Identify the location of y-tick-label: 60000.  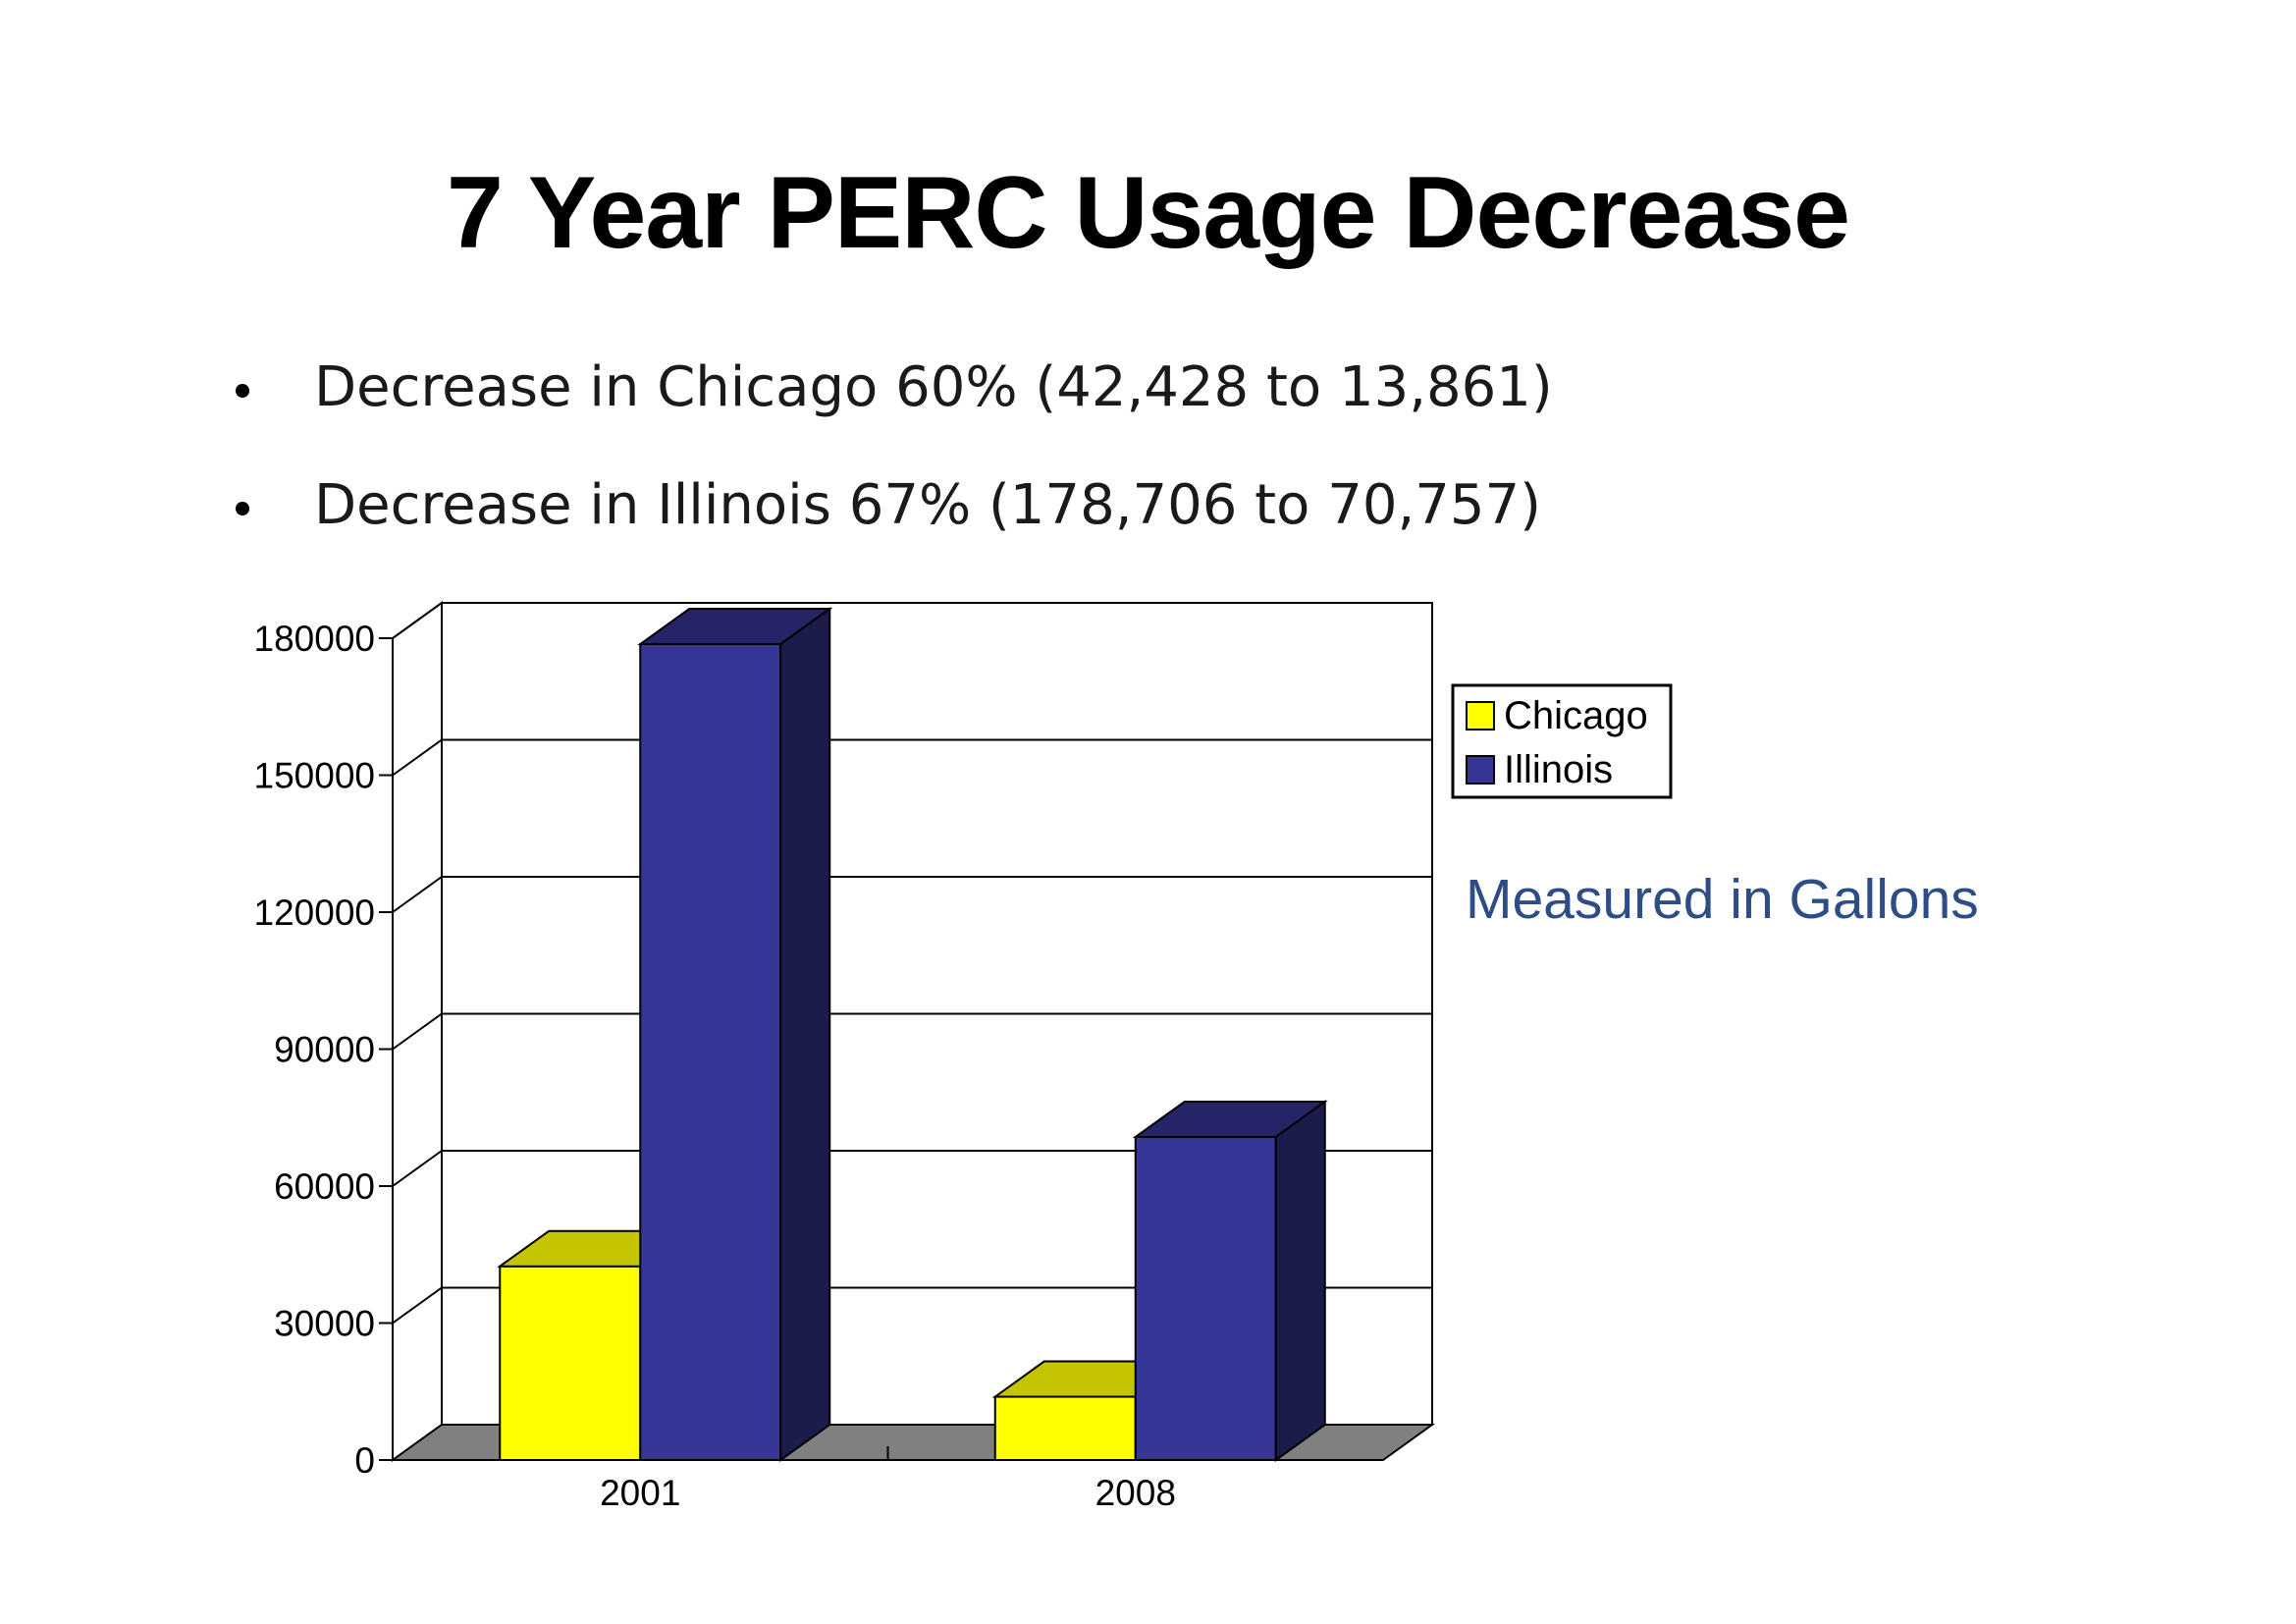
(324, 1186).